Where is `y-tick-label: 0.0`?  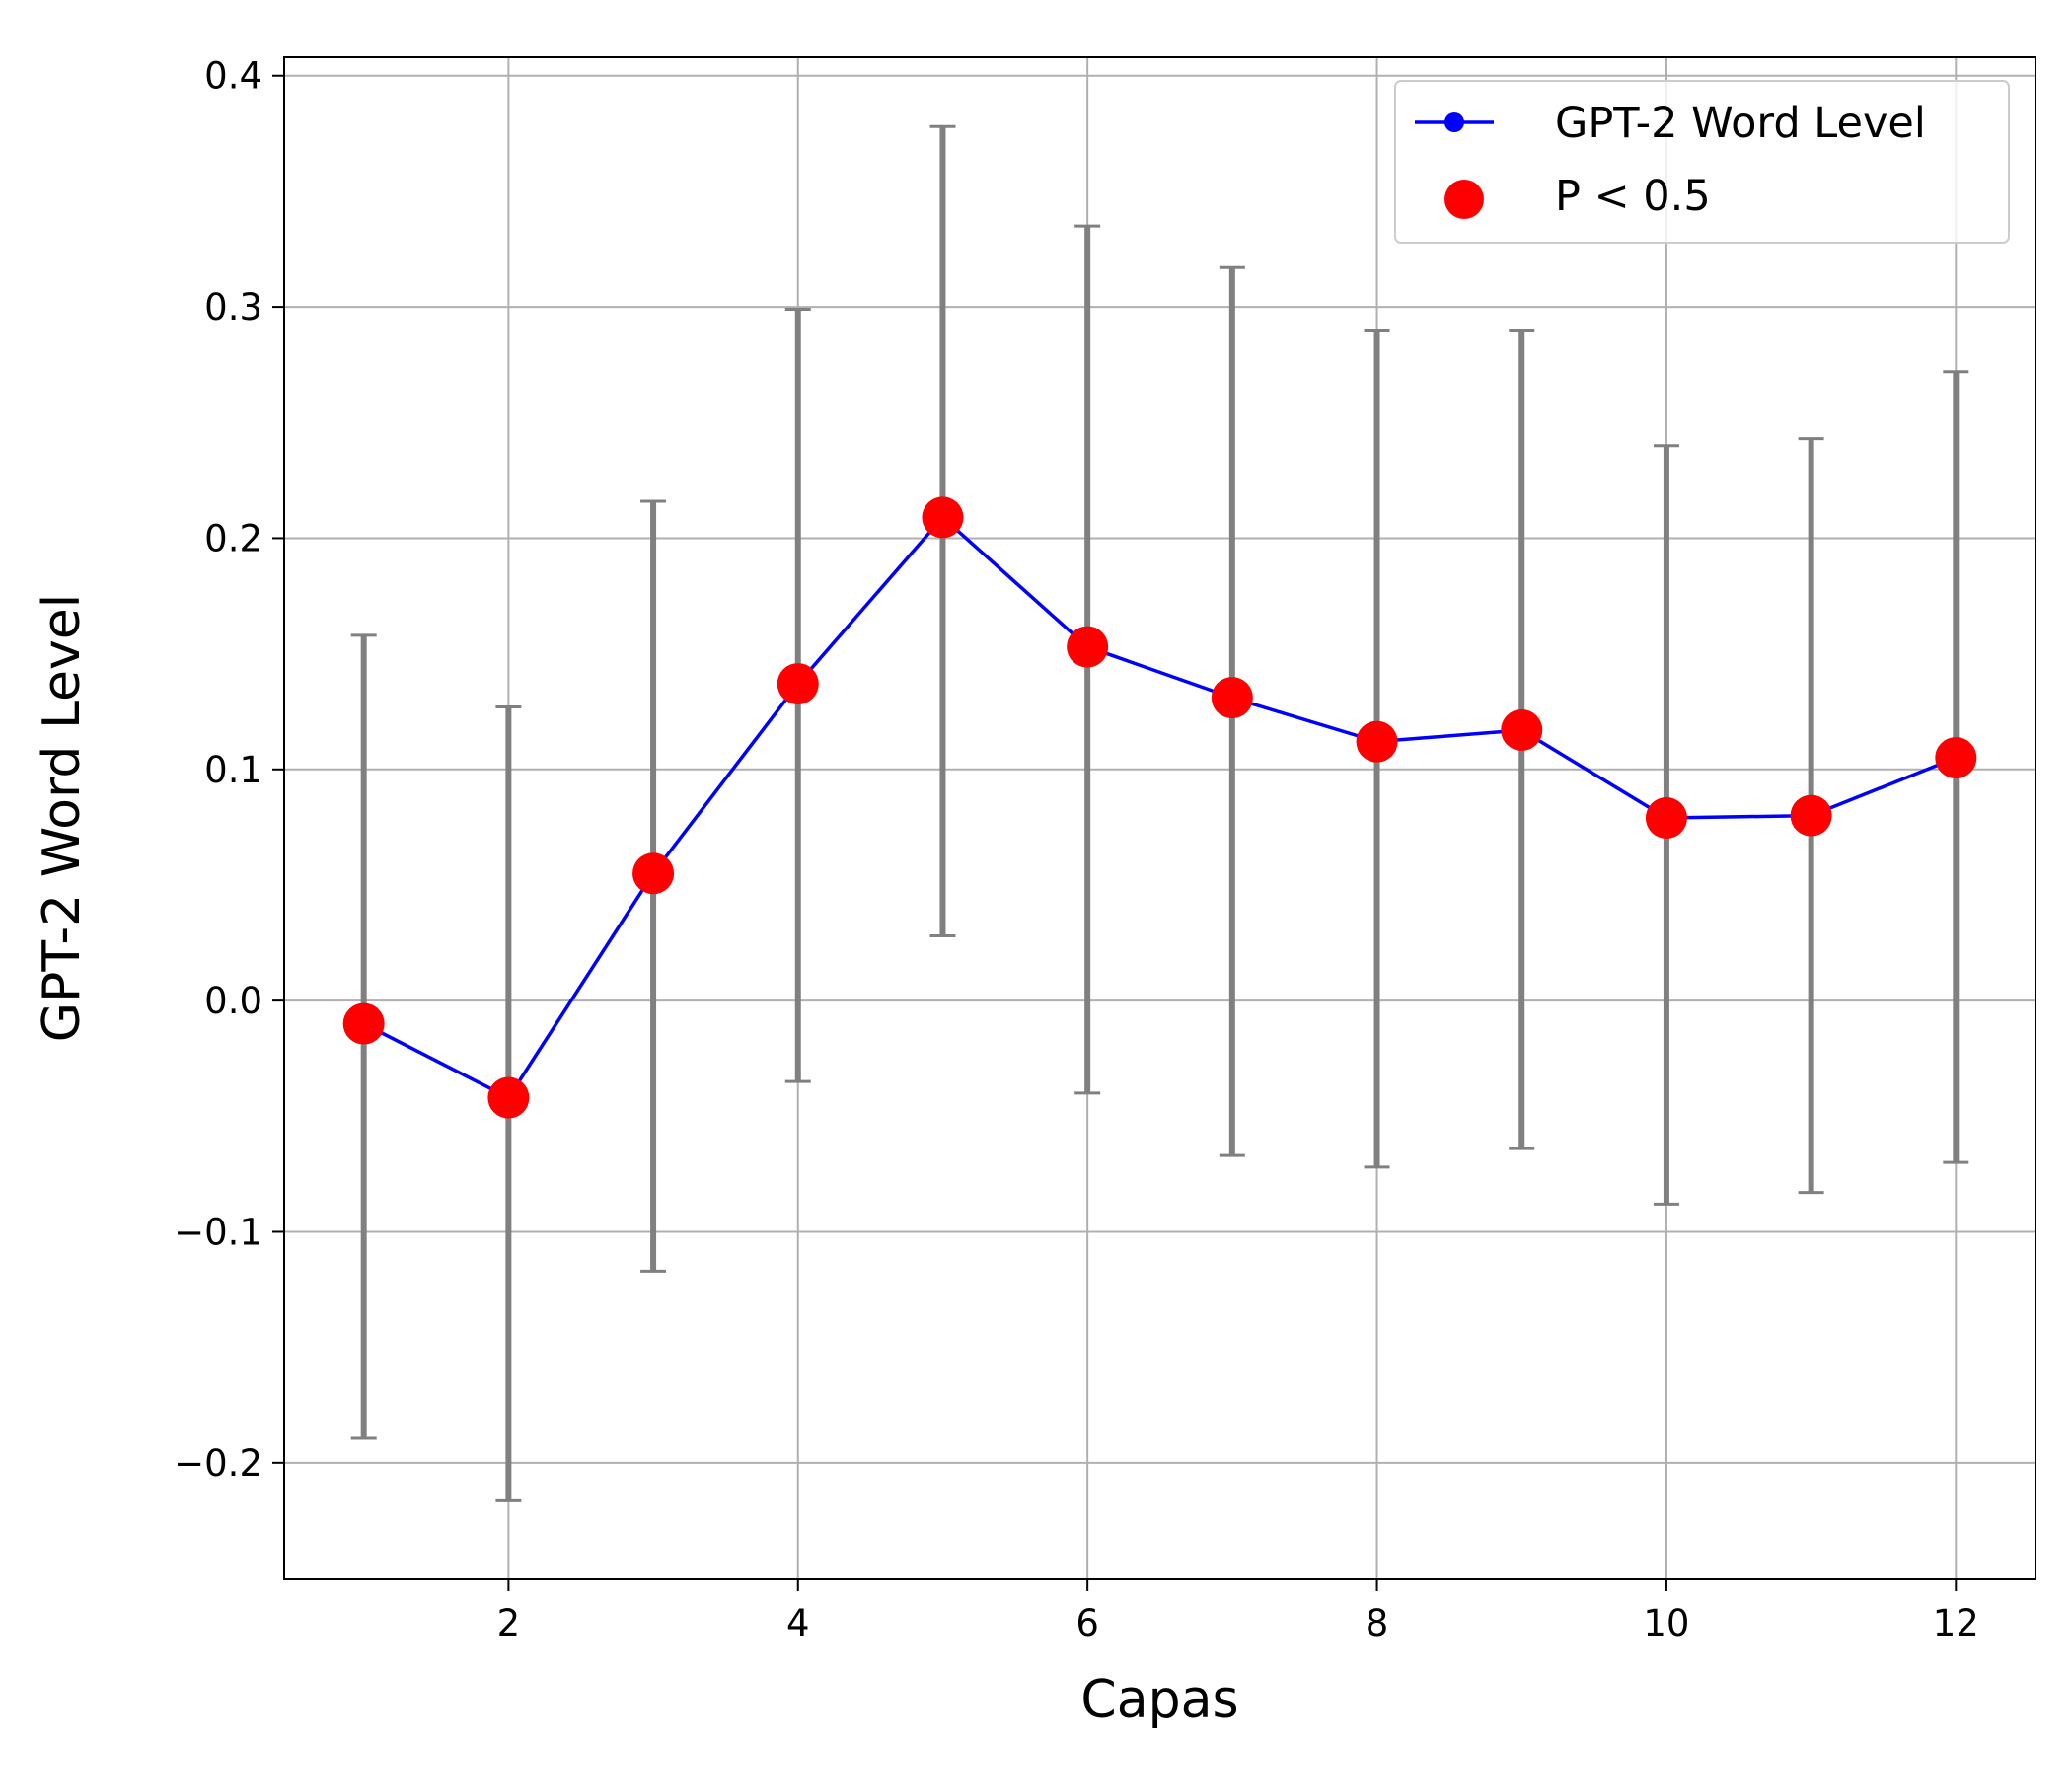 y-tick-label: 0.0 is located at coordinates (233, 1001).